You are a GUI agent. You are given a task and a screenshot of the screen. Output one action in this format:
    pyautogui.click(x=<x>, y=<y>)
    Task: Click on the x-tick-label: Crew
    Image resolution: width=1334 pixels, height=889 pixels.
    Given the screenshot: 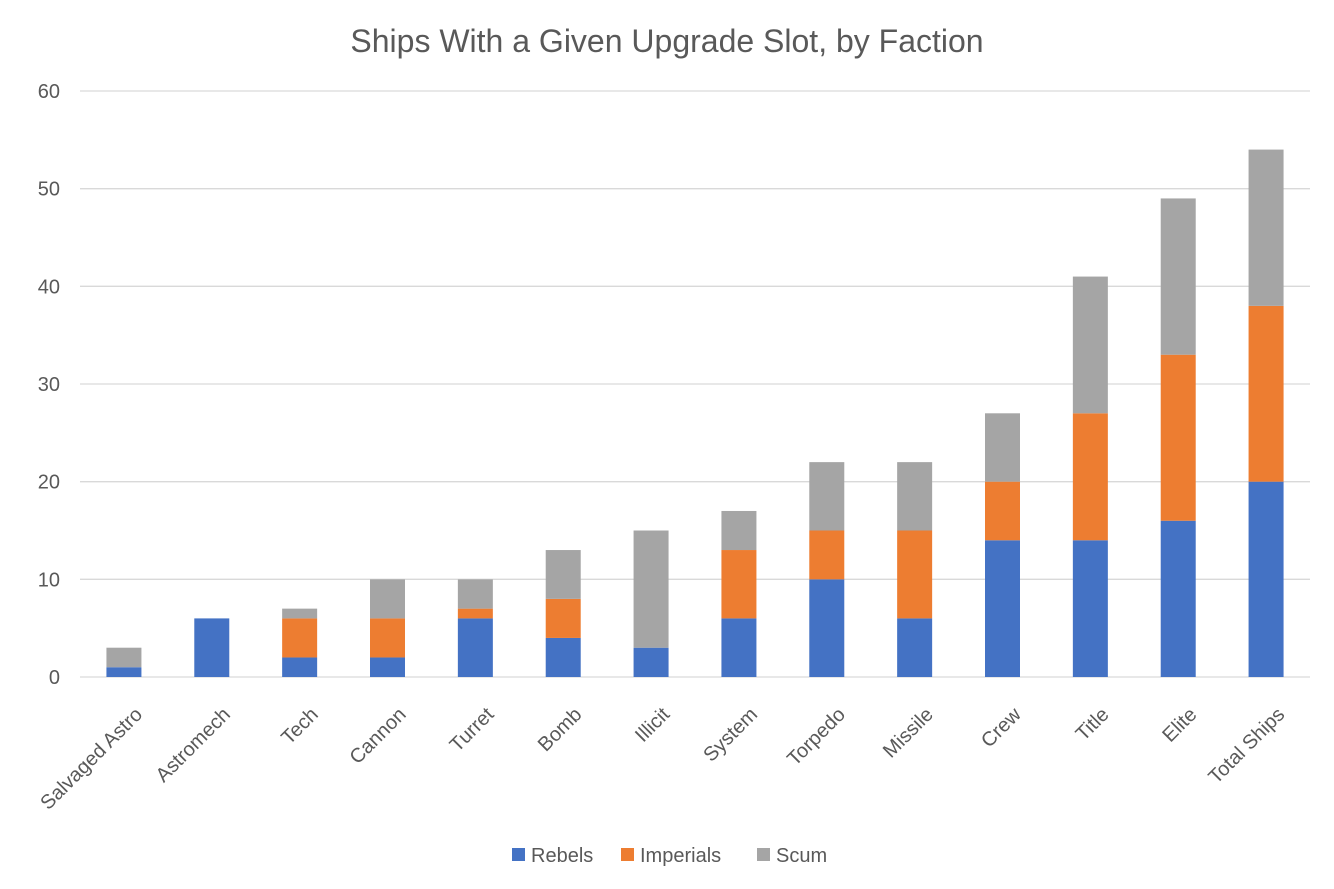 What is the action you would take?
    pyautogui.click(x=1001, y=727)
    